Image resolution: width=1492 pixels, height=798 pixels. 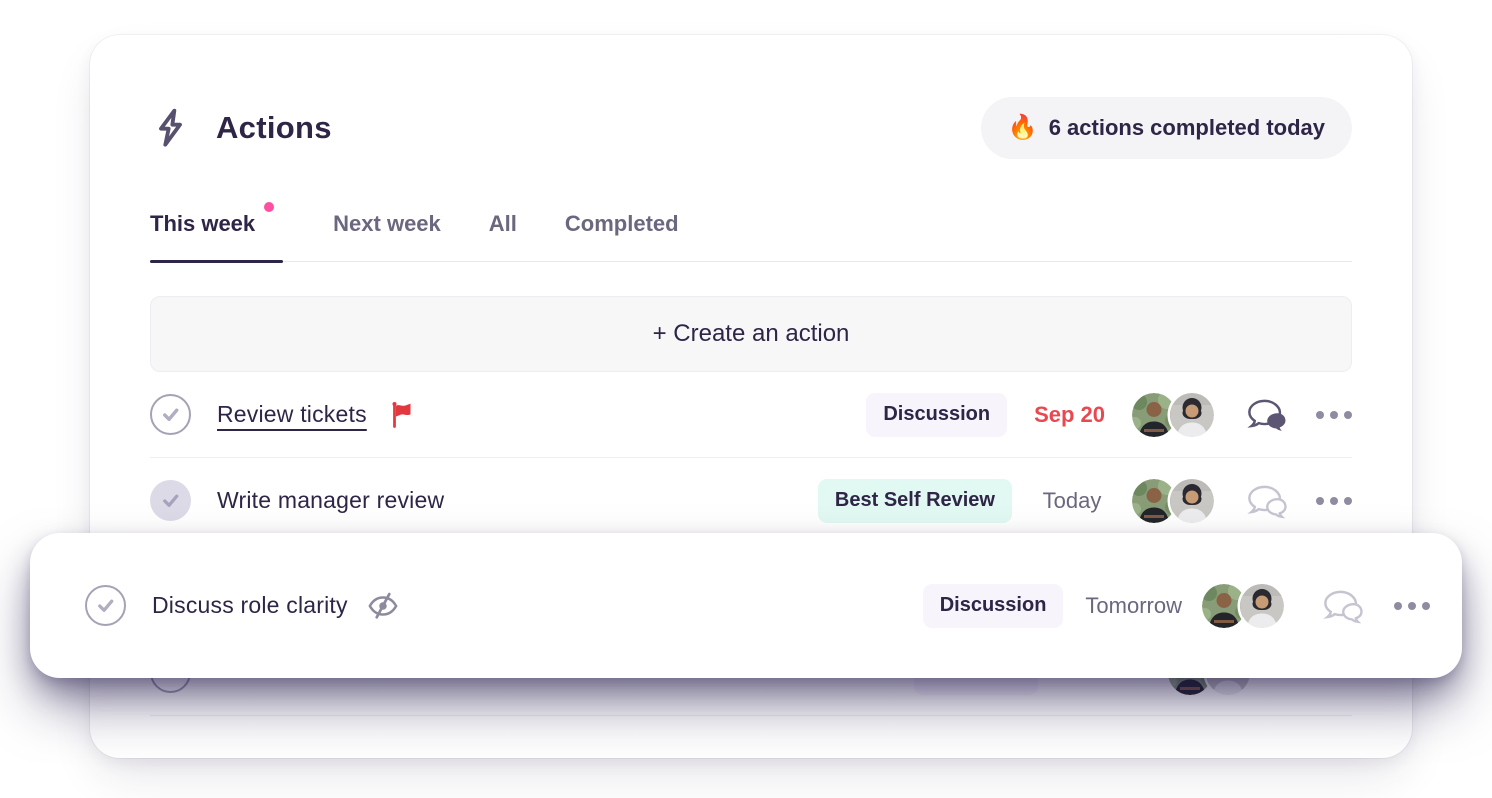 I want to click on action-row-review-tickets: Review tickets Discussion Sep 20, so click(x=751, y=415).